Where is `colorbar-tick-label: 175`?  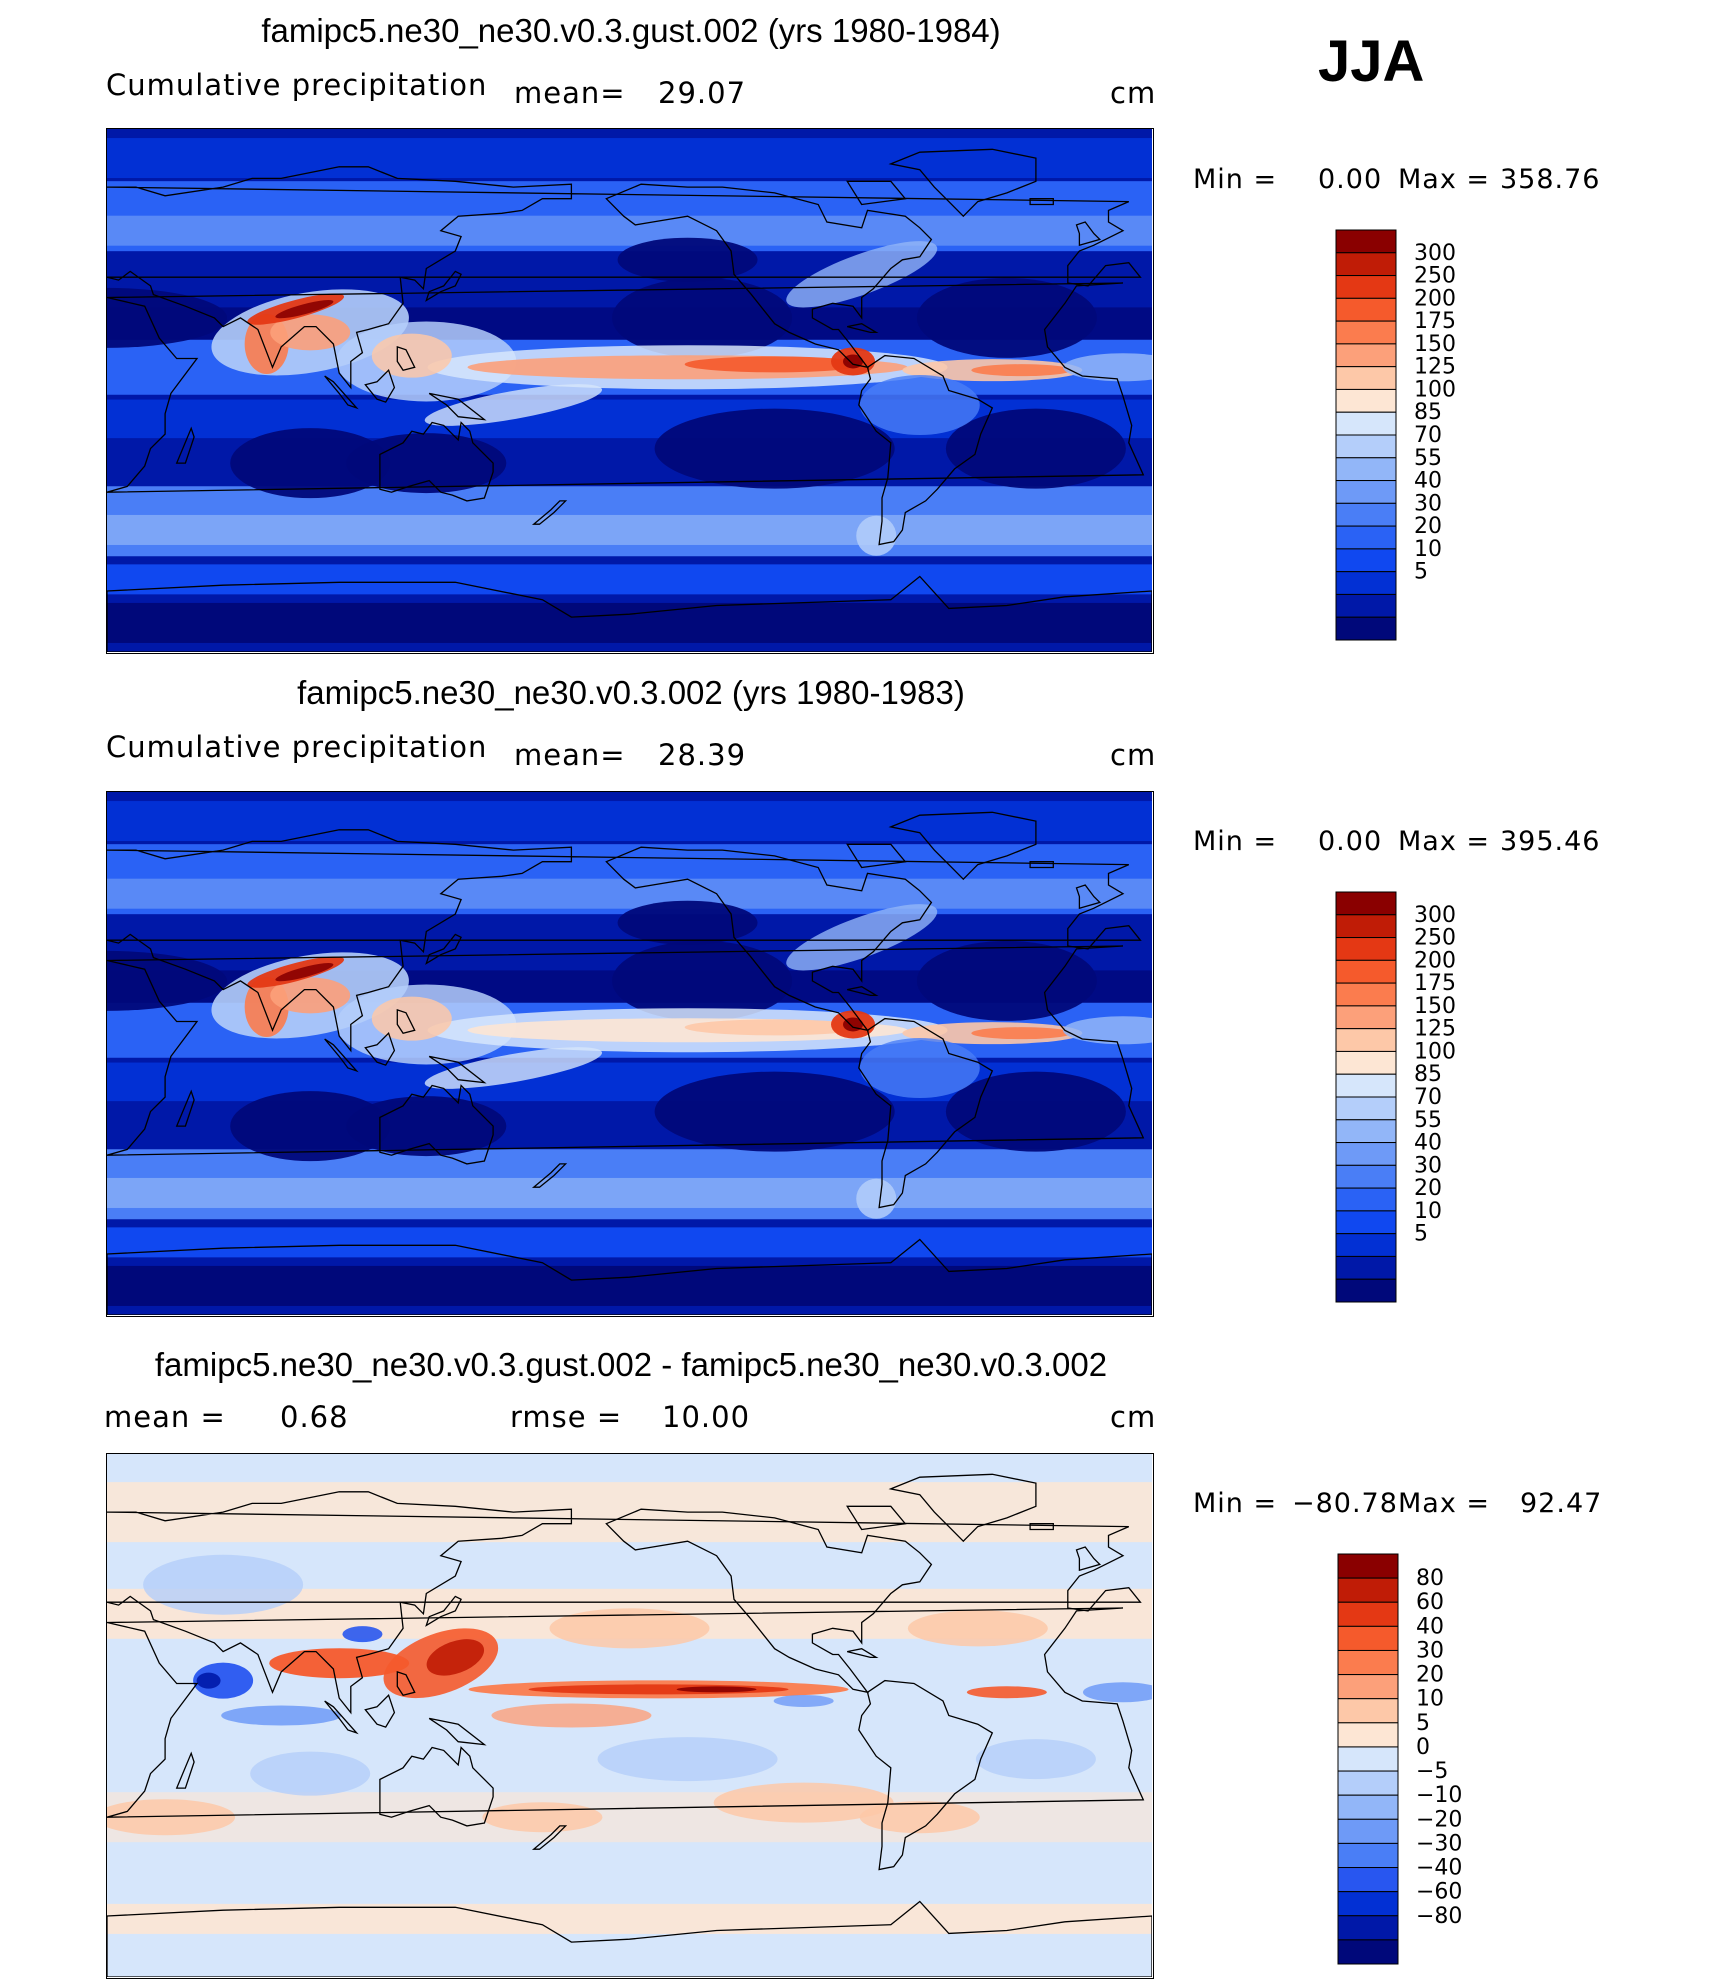 colorbar-tick-label: 175 is located at coordinates (1435, 983).